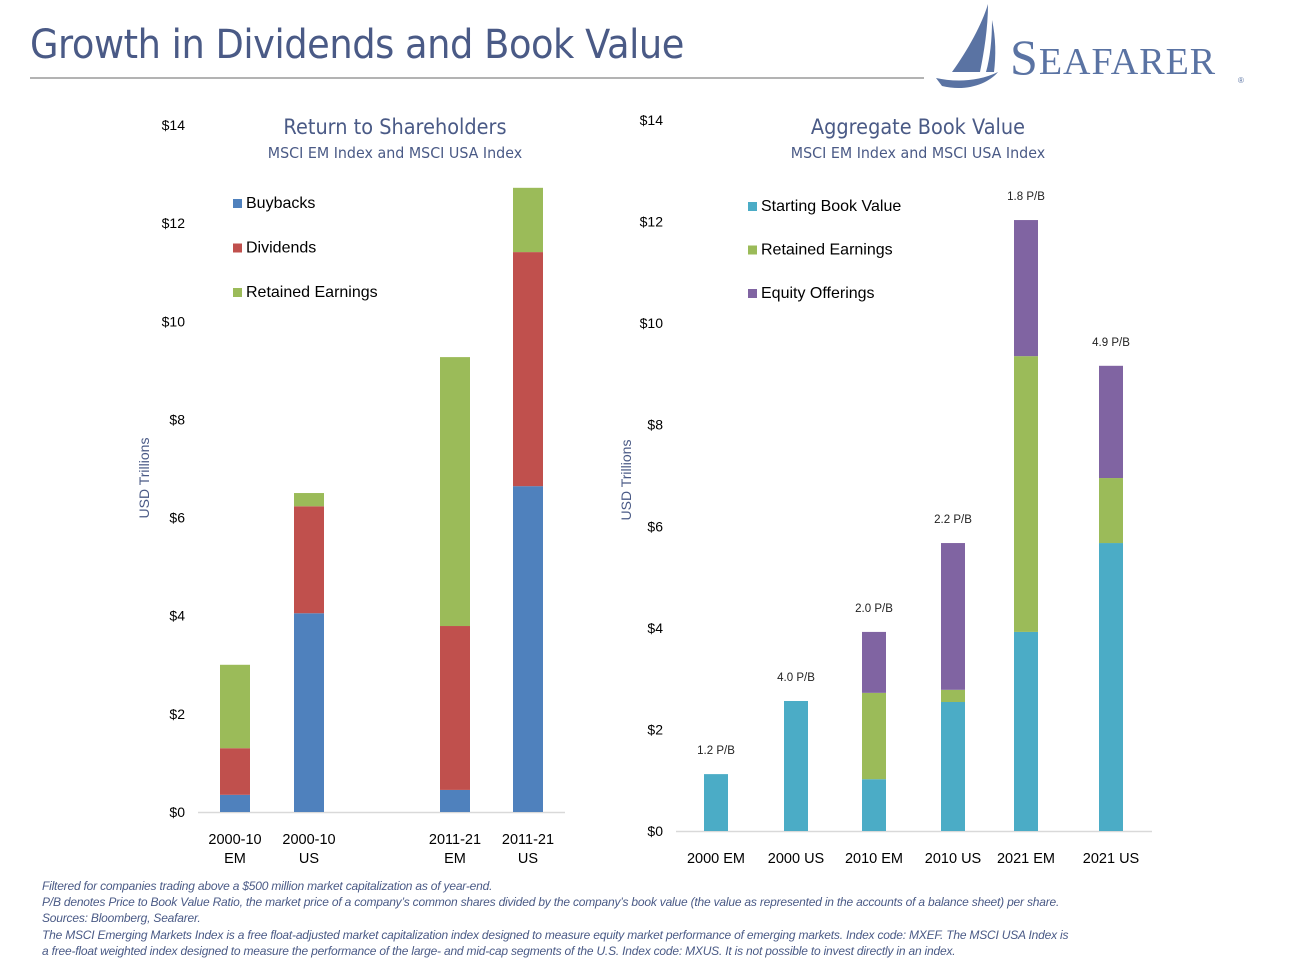  What do you see at coordinates (395, 127) in the screenshot?
I see `chart-1-title: Return to Shareholders` at bounding box center [395, 127].